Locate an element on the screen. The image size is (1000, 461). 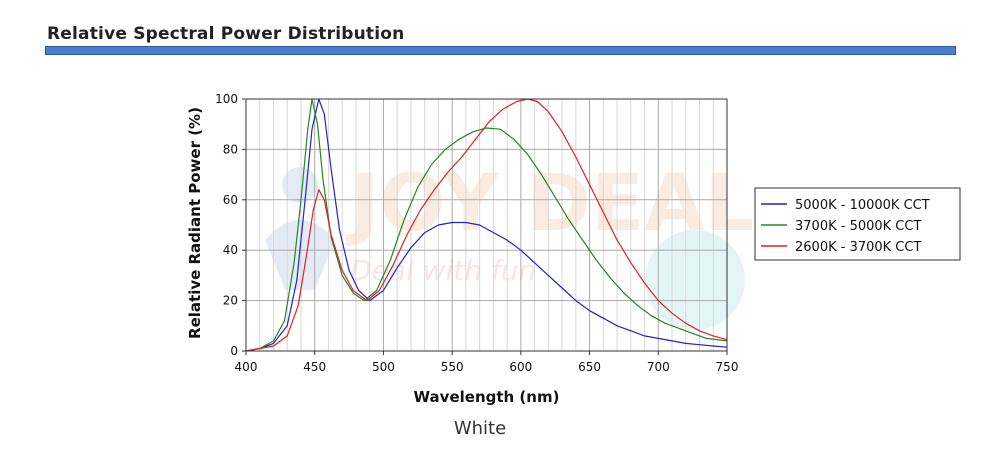
legend-label: 2600K - 3700K CCT is located at coordinates (858, 247).